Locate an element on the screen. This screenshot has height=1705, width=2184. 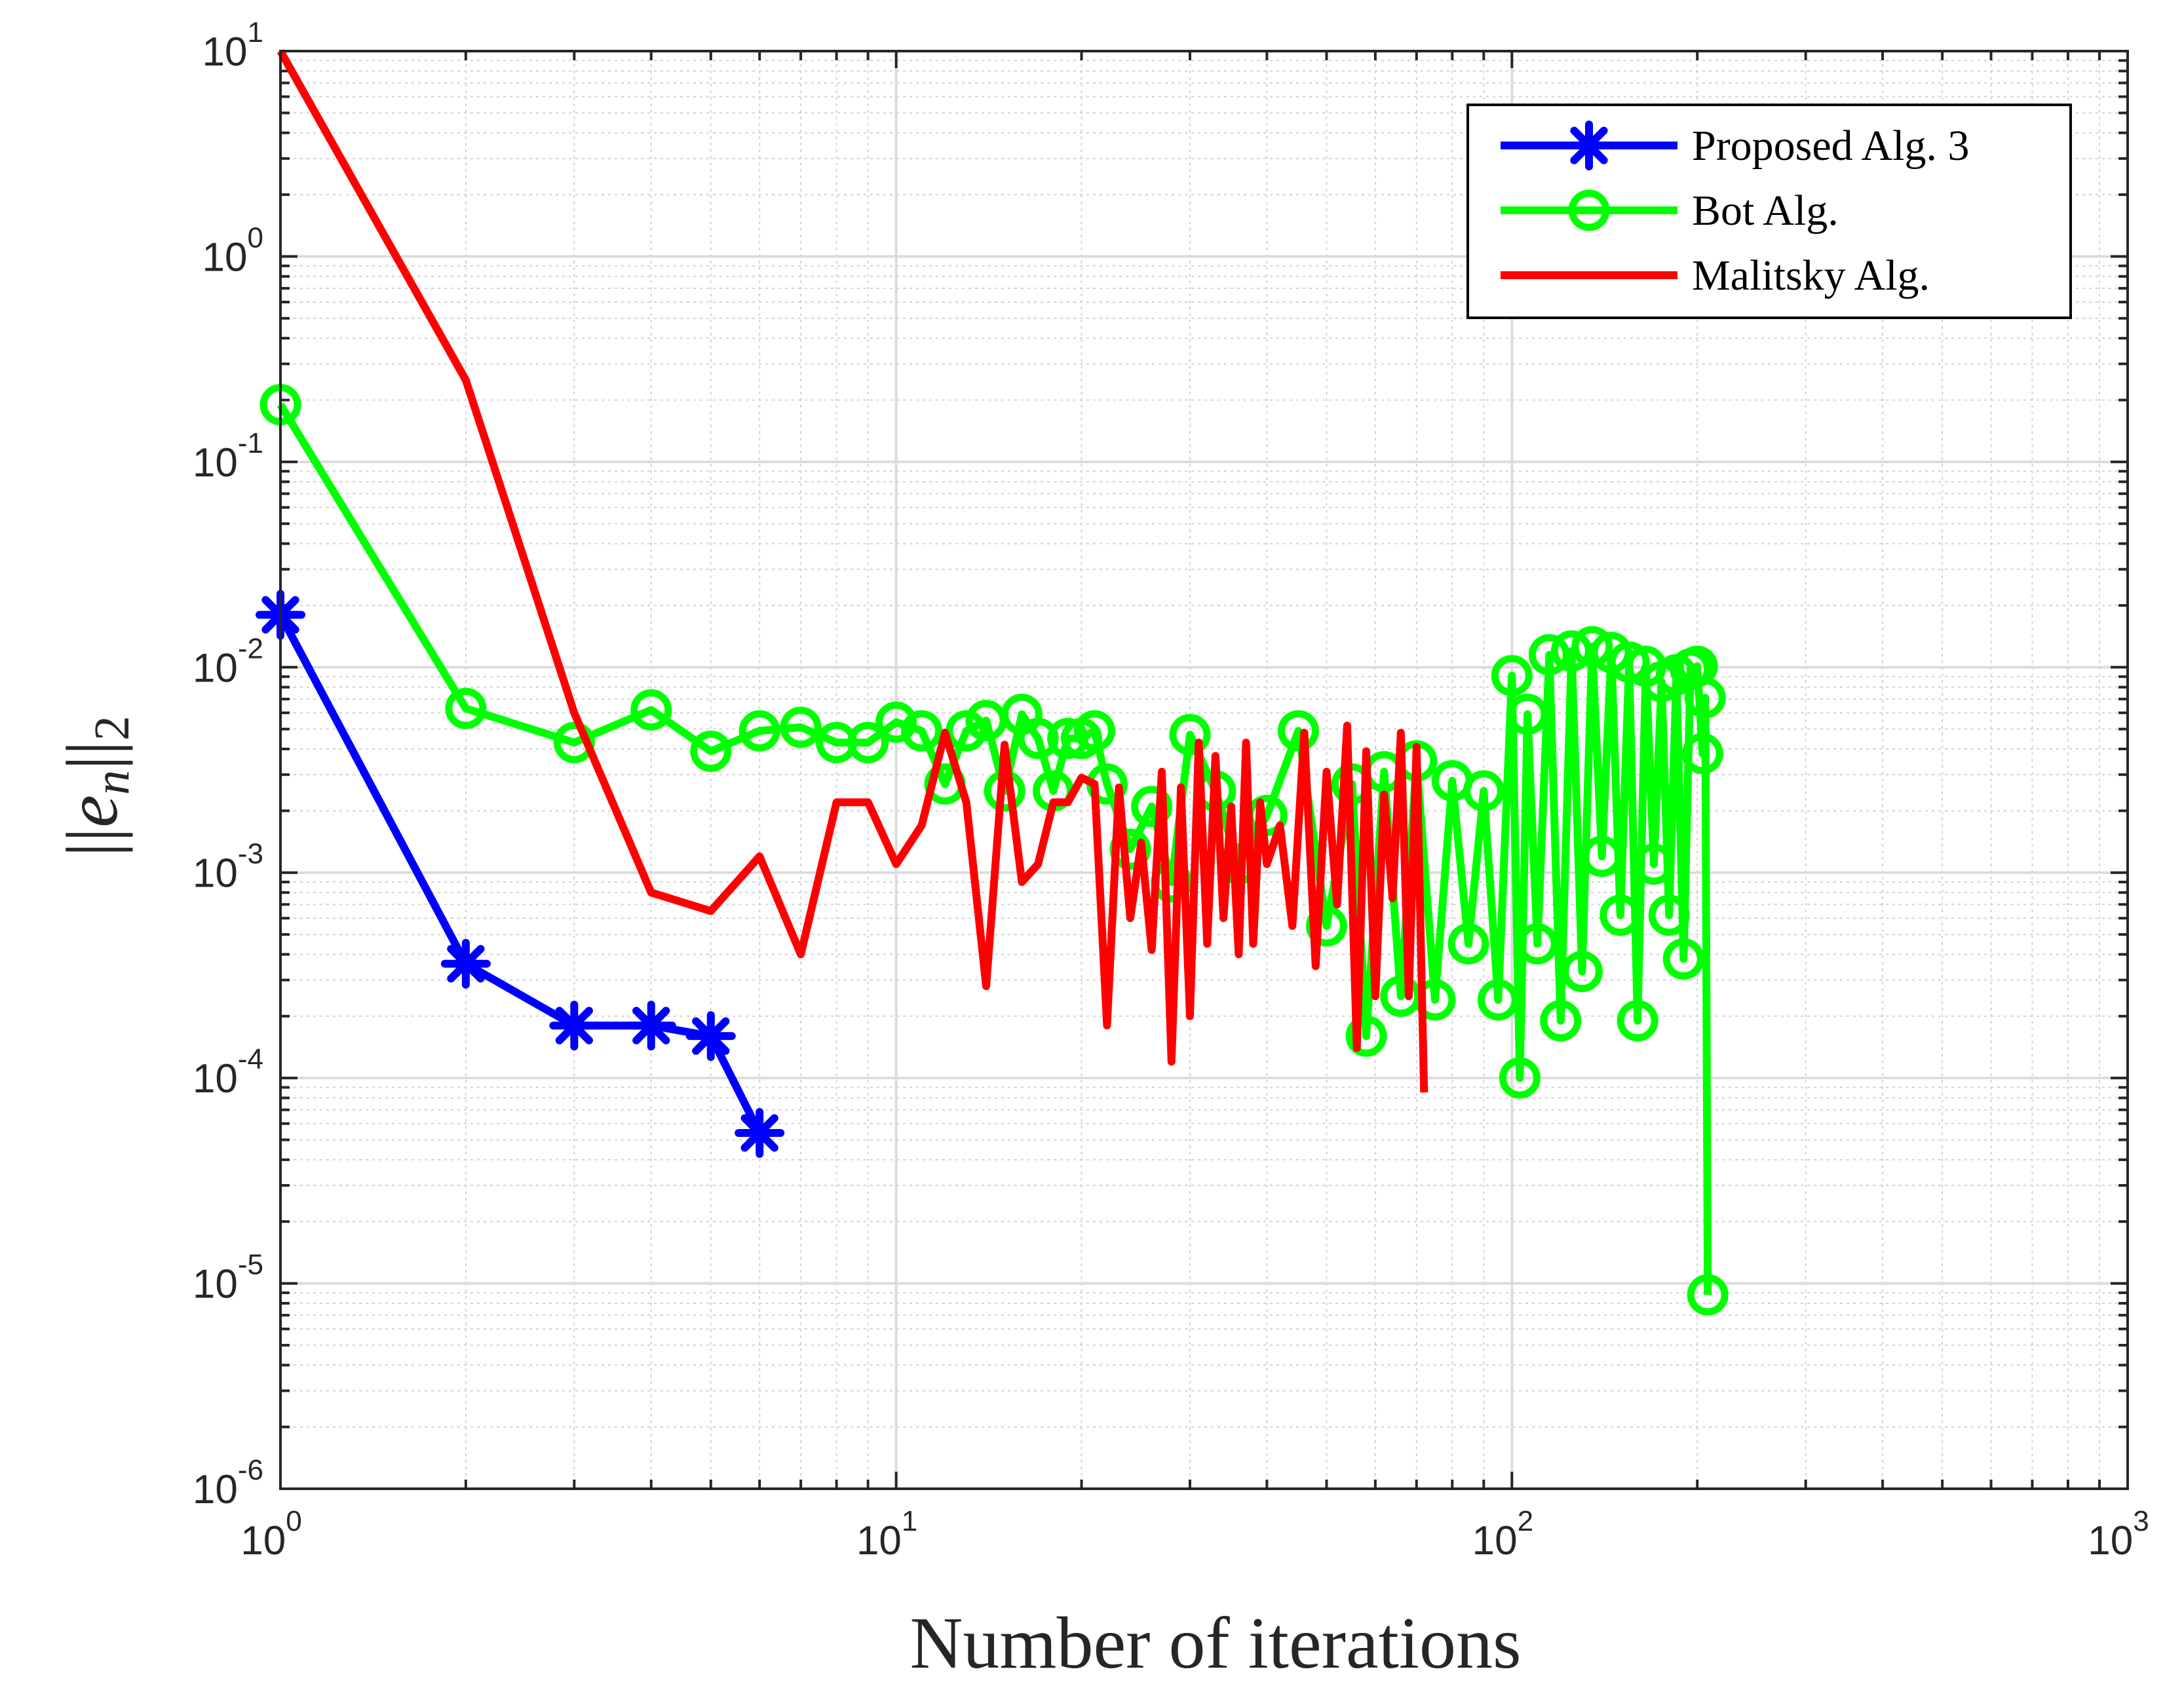
y-tick-label: 10⁻¹ is located at coordinates (228, 456).